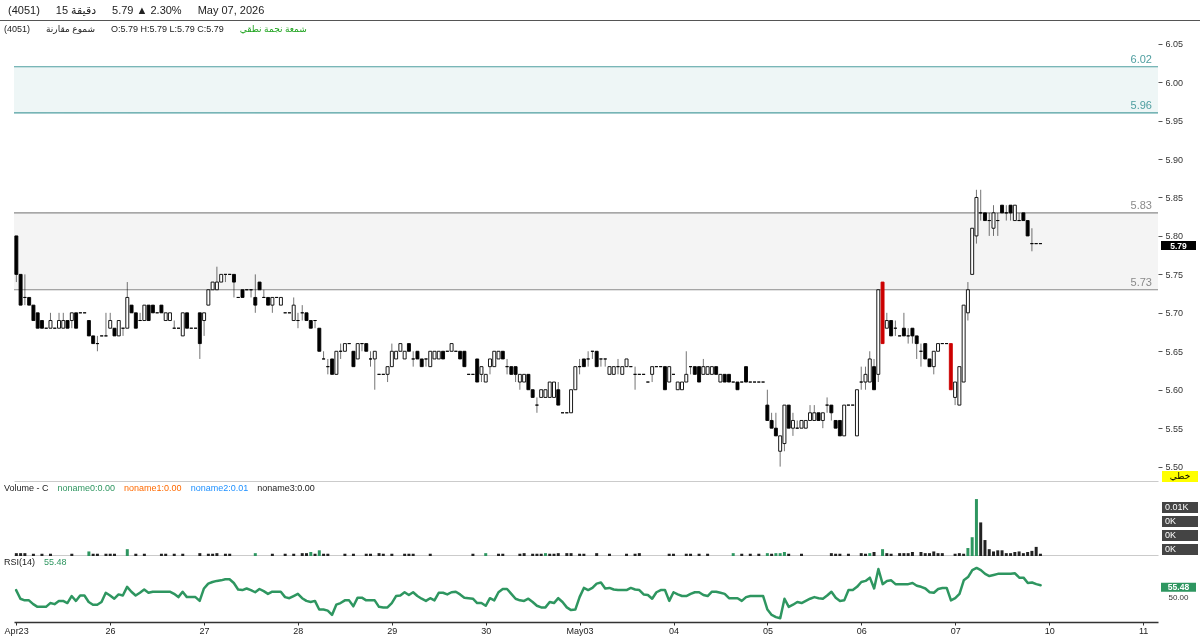  Describe the element at coordinates (20, 562) in the screenshot. I see `chart-title: RSI(14)` at that location.